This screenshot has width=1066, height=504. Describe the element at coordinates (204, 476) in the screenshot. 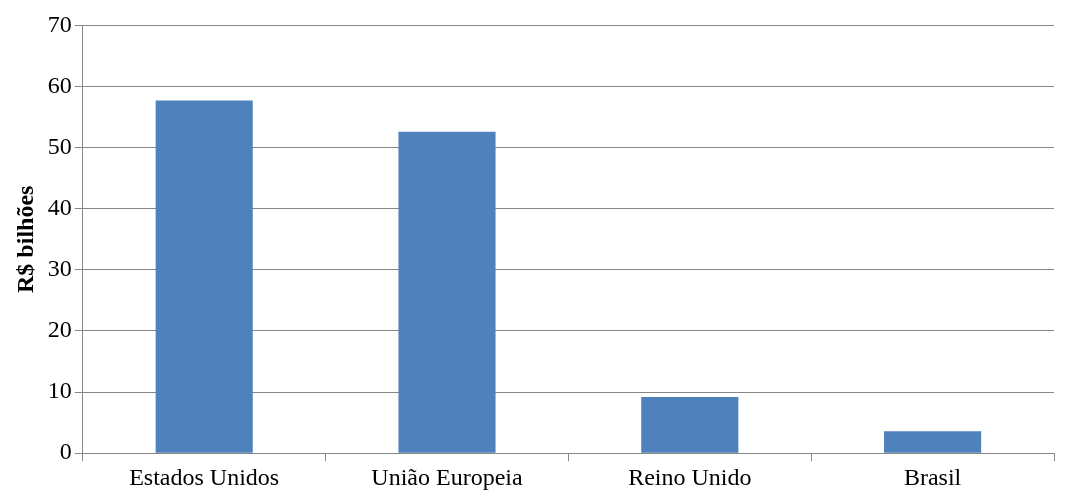

I see `x-tick-label: Estados Unidos` at that location.